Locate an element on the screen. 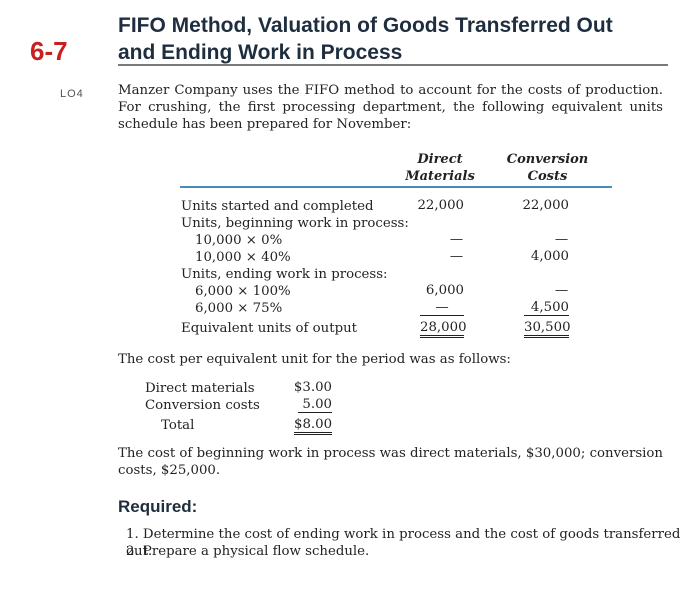 This screenshot has height=604, width=700. schedule-row-label: 6,000 × 75% is located at coordinates (239, 308).